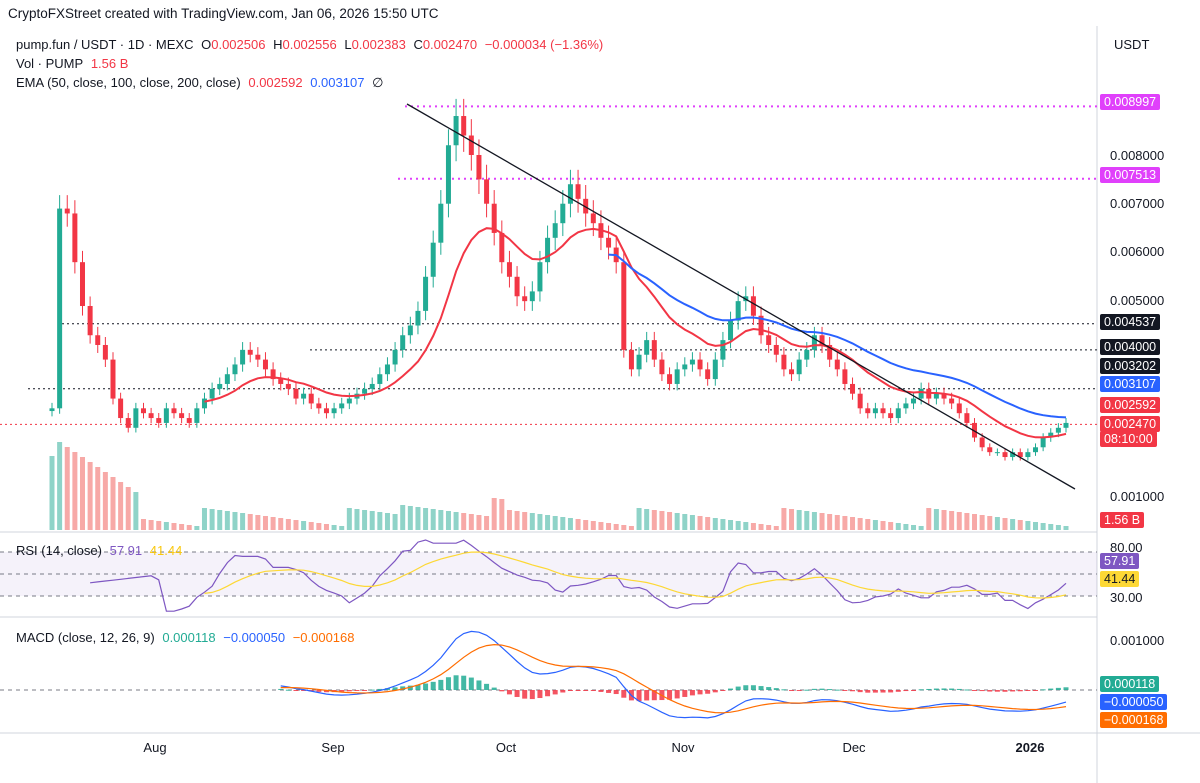  I want to click on macd-line-value: −0.000050, so click(254, 637).